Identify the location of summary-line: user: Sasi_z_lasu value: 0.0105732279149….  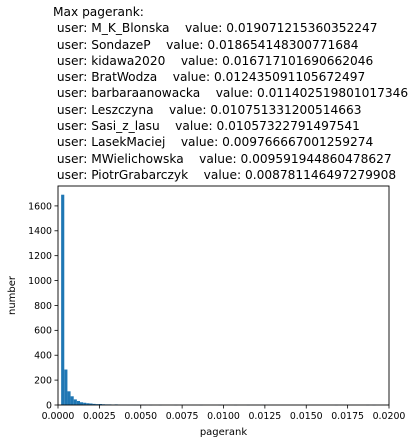
(206, 126).